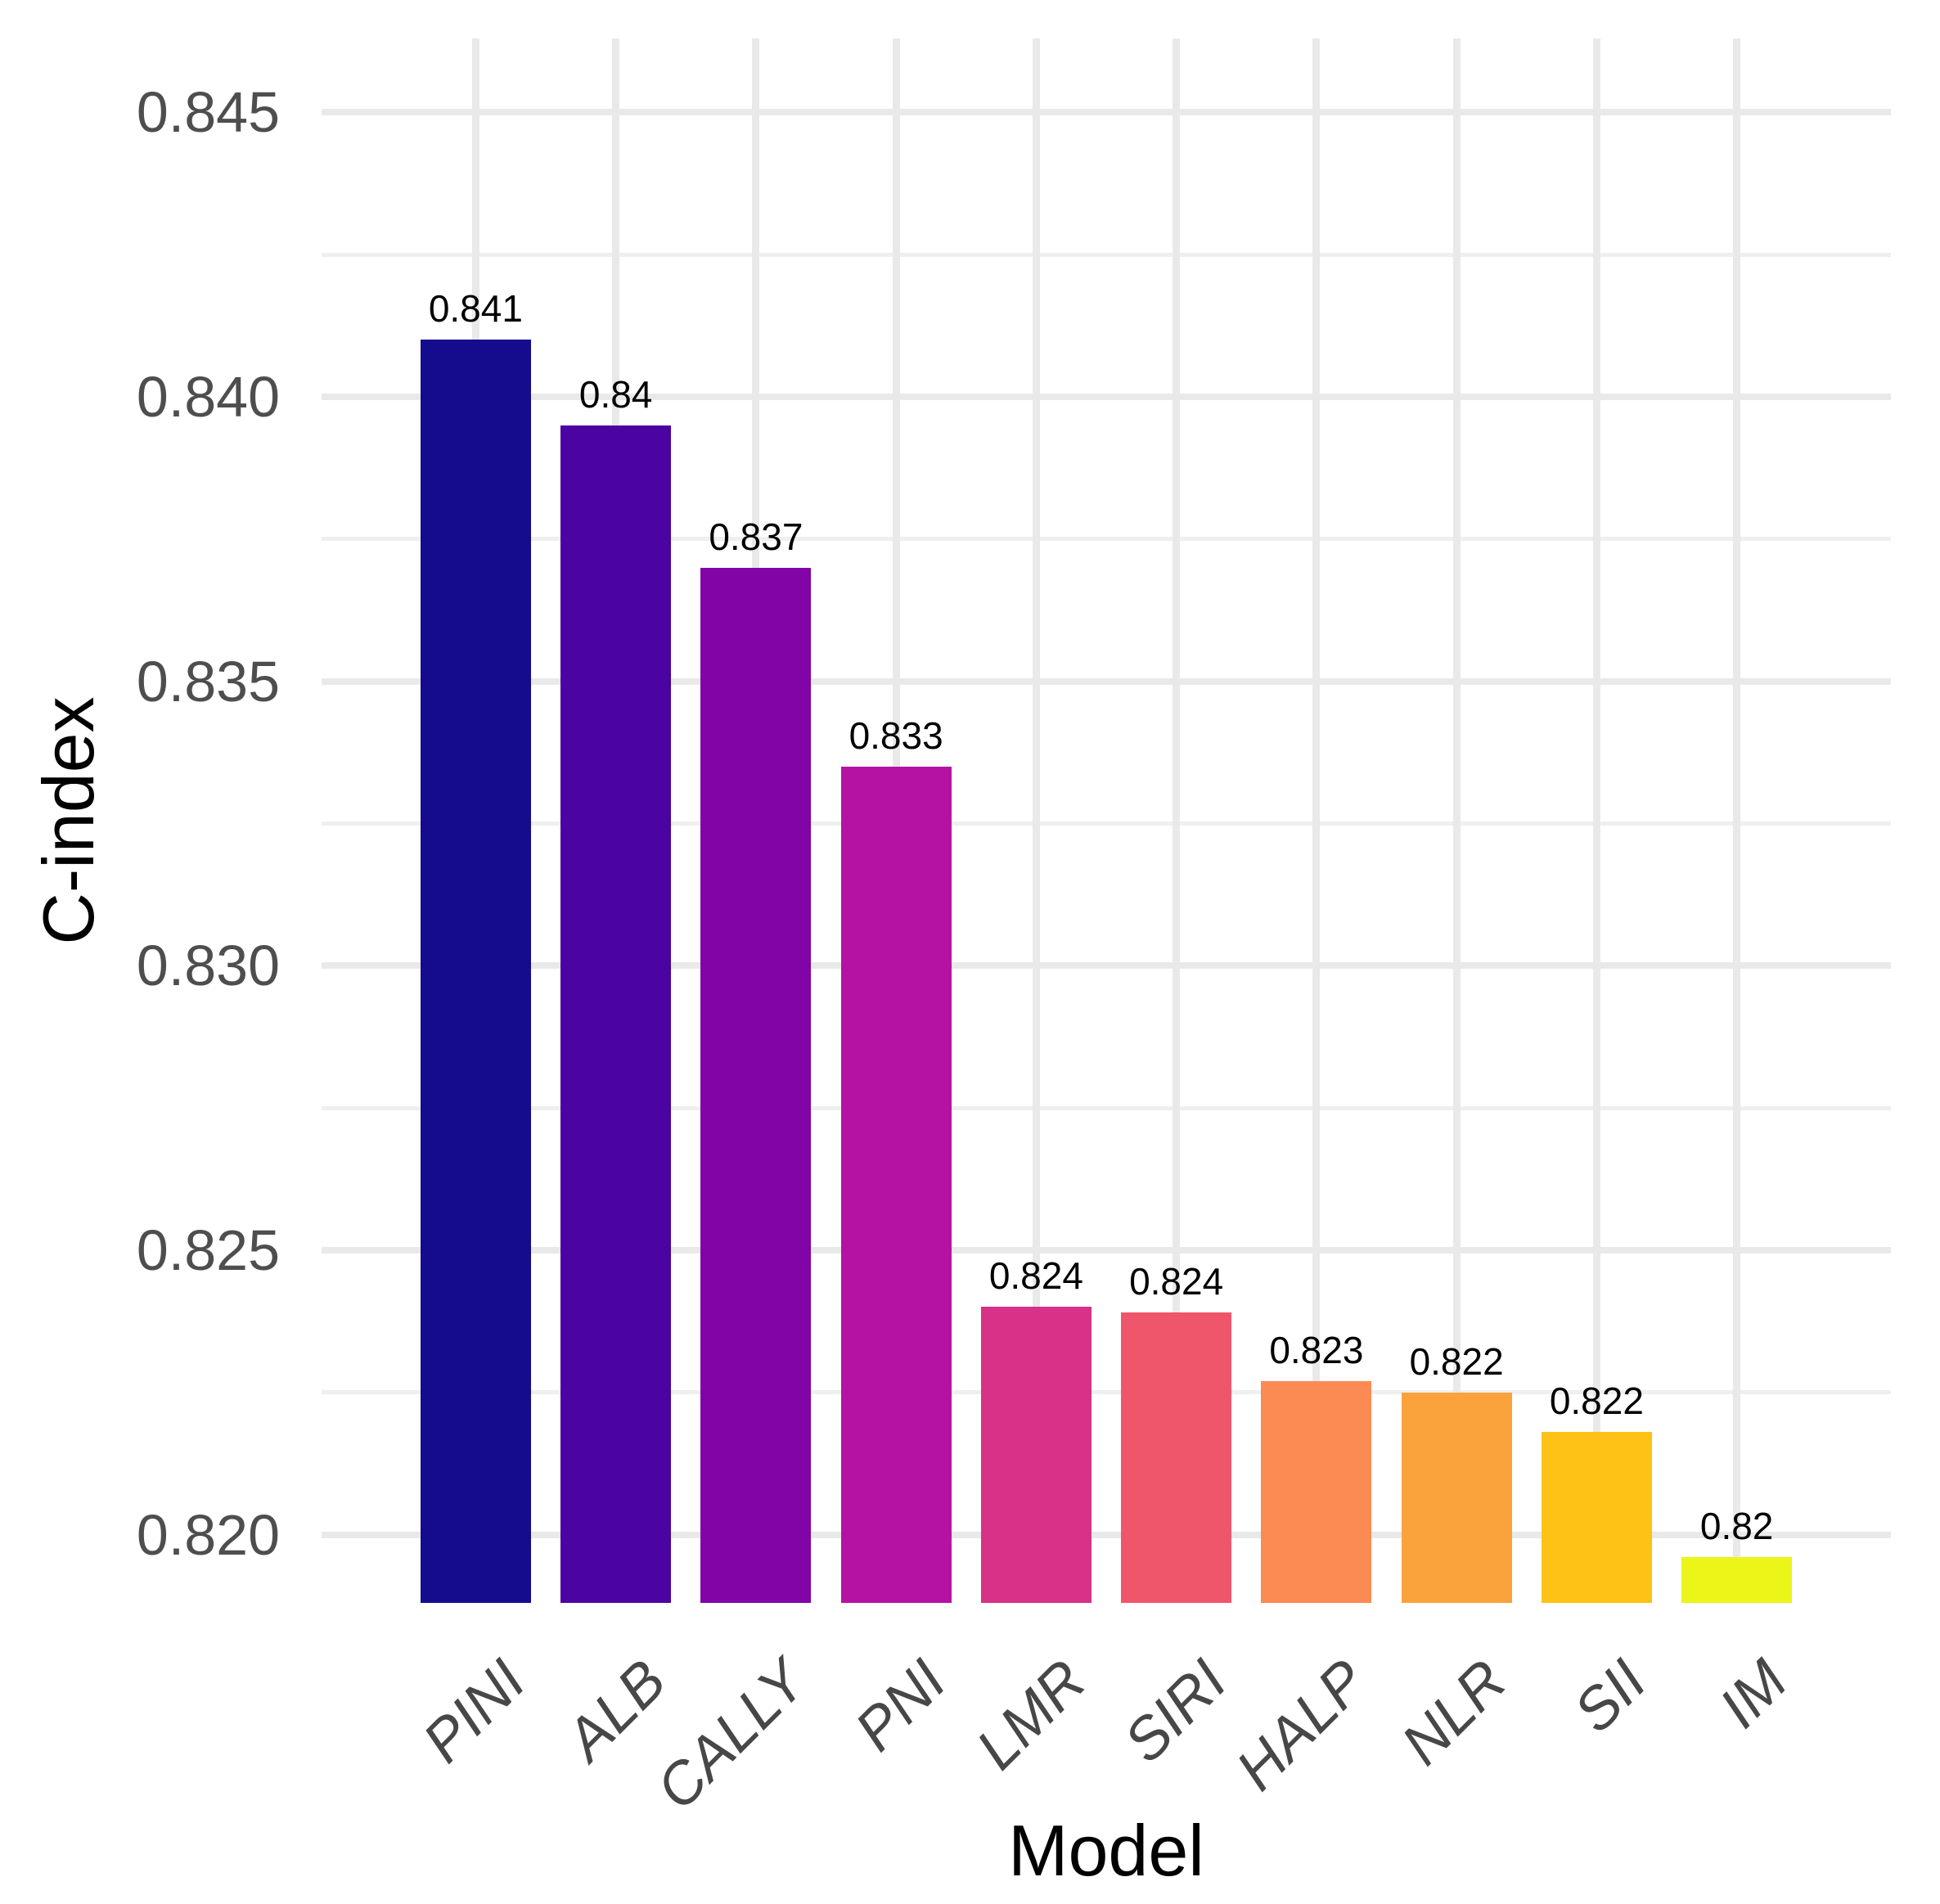 The height and width of the screenshot is (1904, 1940). Describe the element at coordinates (476, 309) in the screenshot. I see `bar-value-label: 0.841` at that location.